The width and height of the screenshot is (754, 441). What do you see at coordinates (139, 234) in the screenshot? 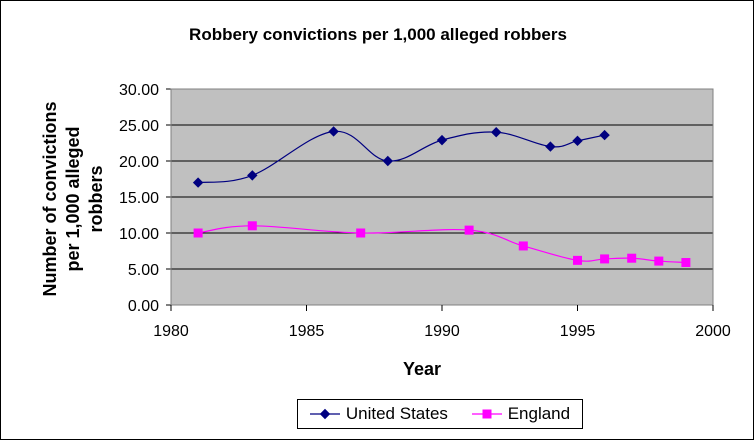
I see `y-tick-label: 10.00` at bounding box center [139, 234].